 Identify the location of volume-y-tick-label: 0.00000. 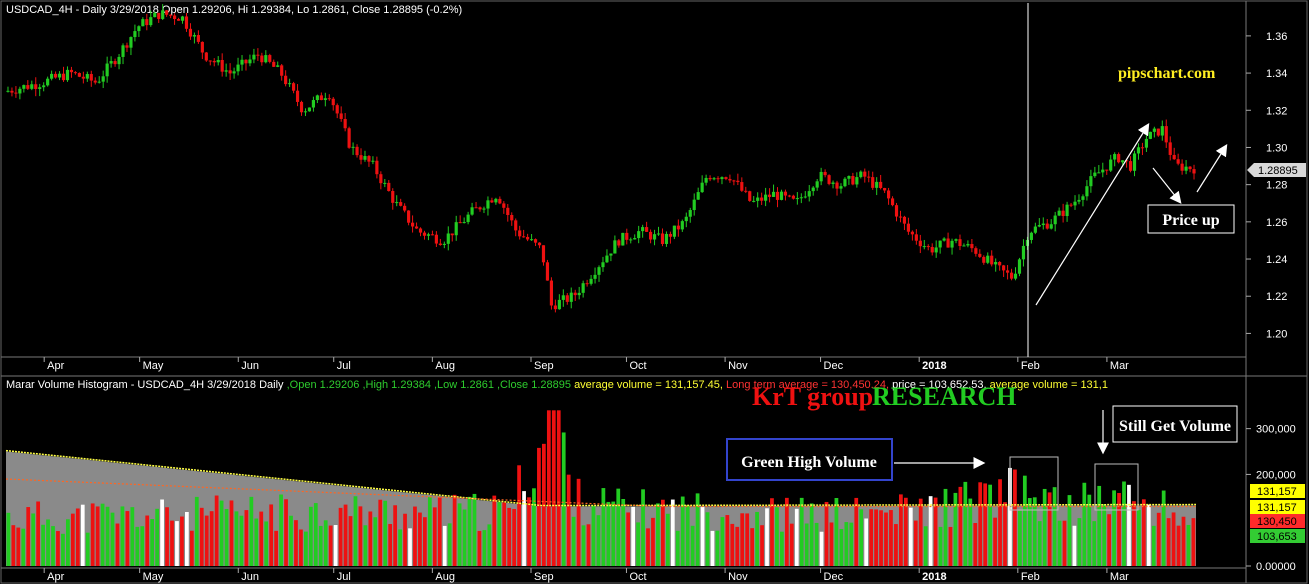
(1276, 567).